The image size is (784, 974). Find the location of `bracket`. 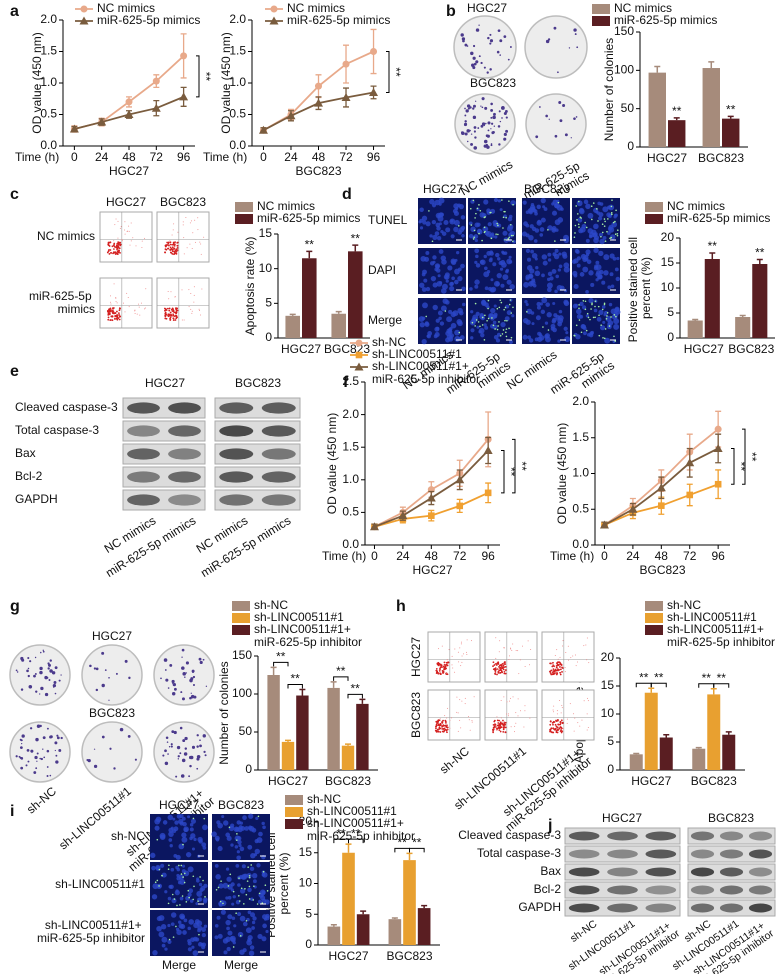

bracket is located at coordinates (417, 850).